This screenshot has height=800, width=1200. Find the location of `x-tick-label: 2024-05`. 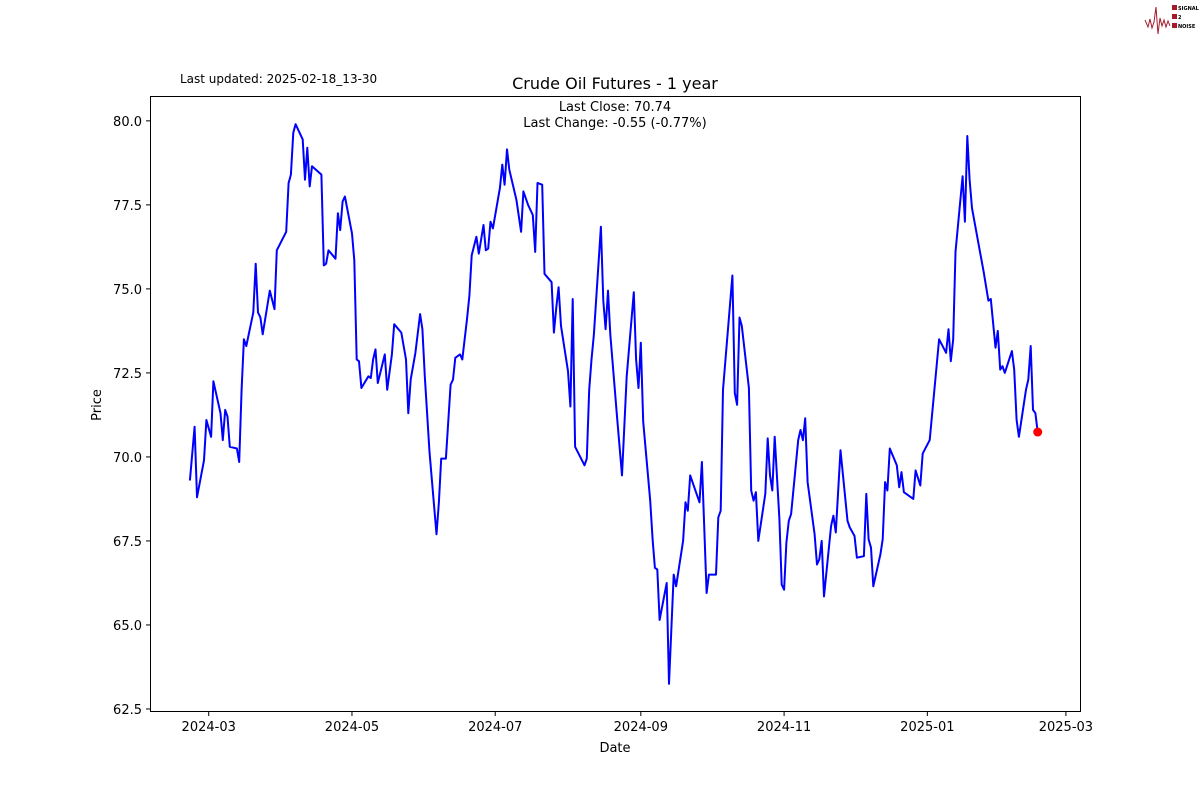

x-tick-label: 2024-05 is located at coordinates (352, 727).